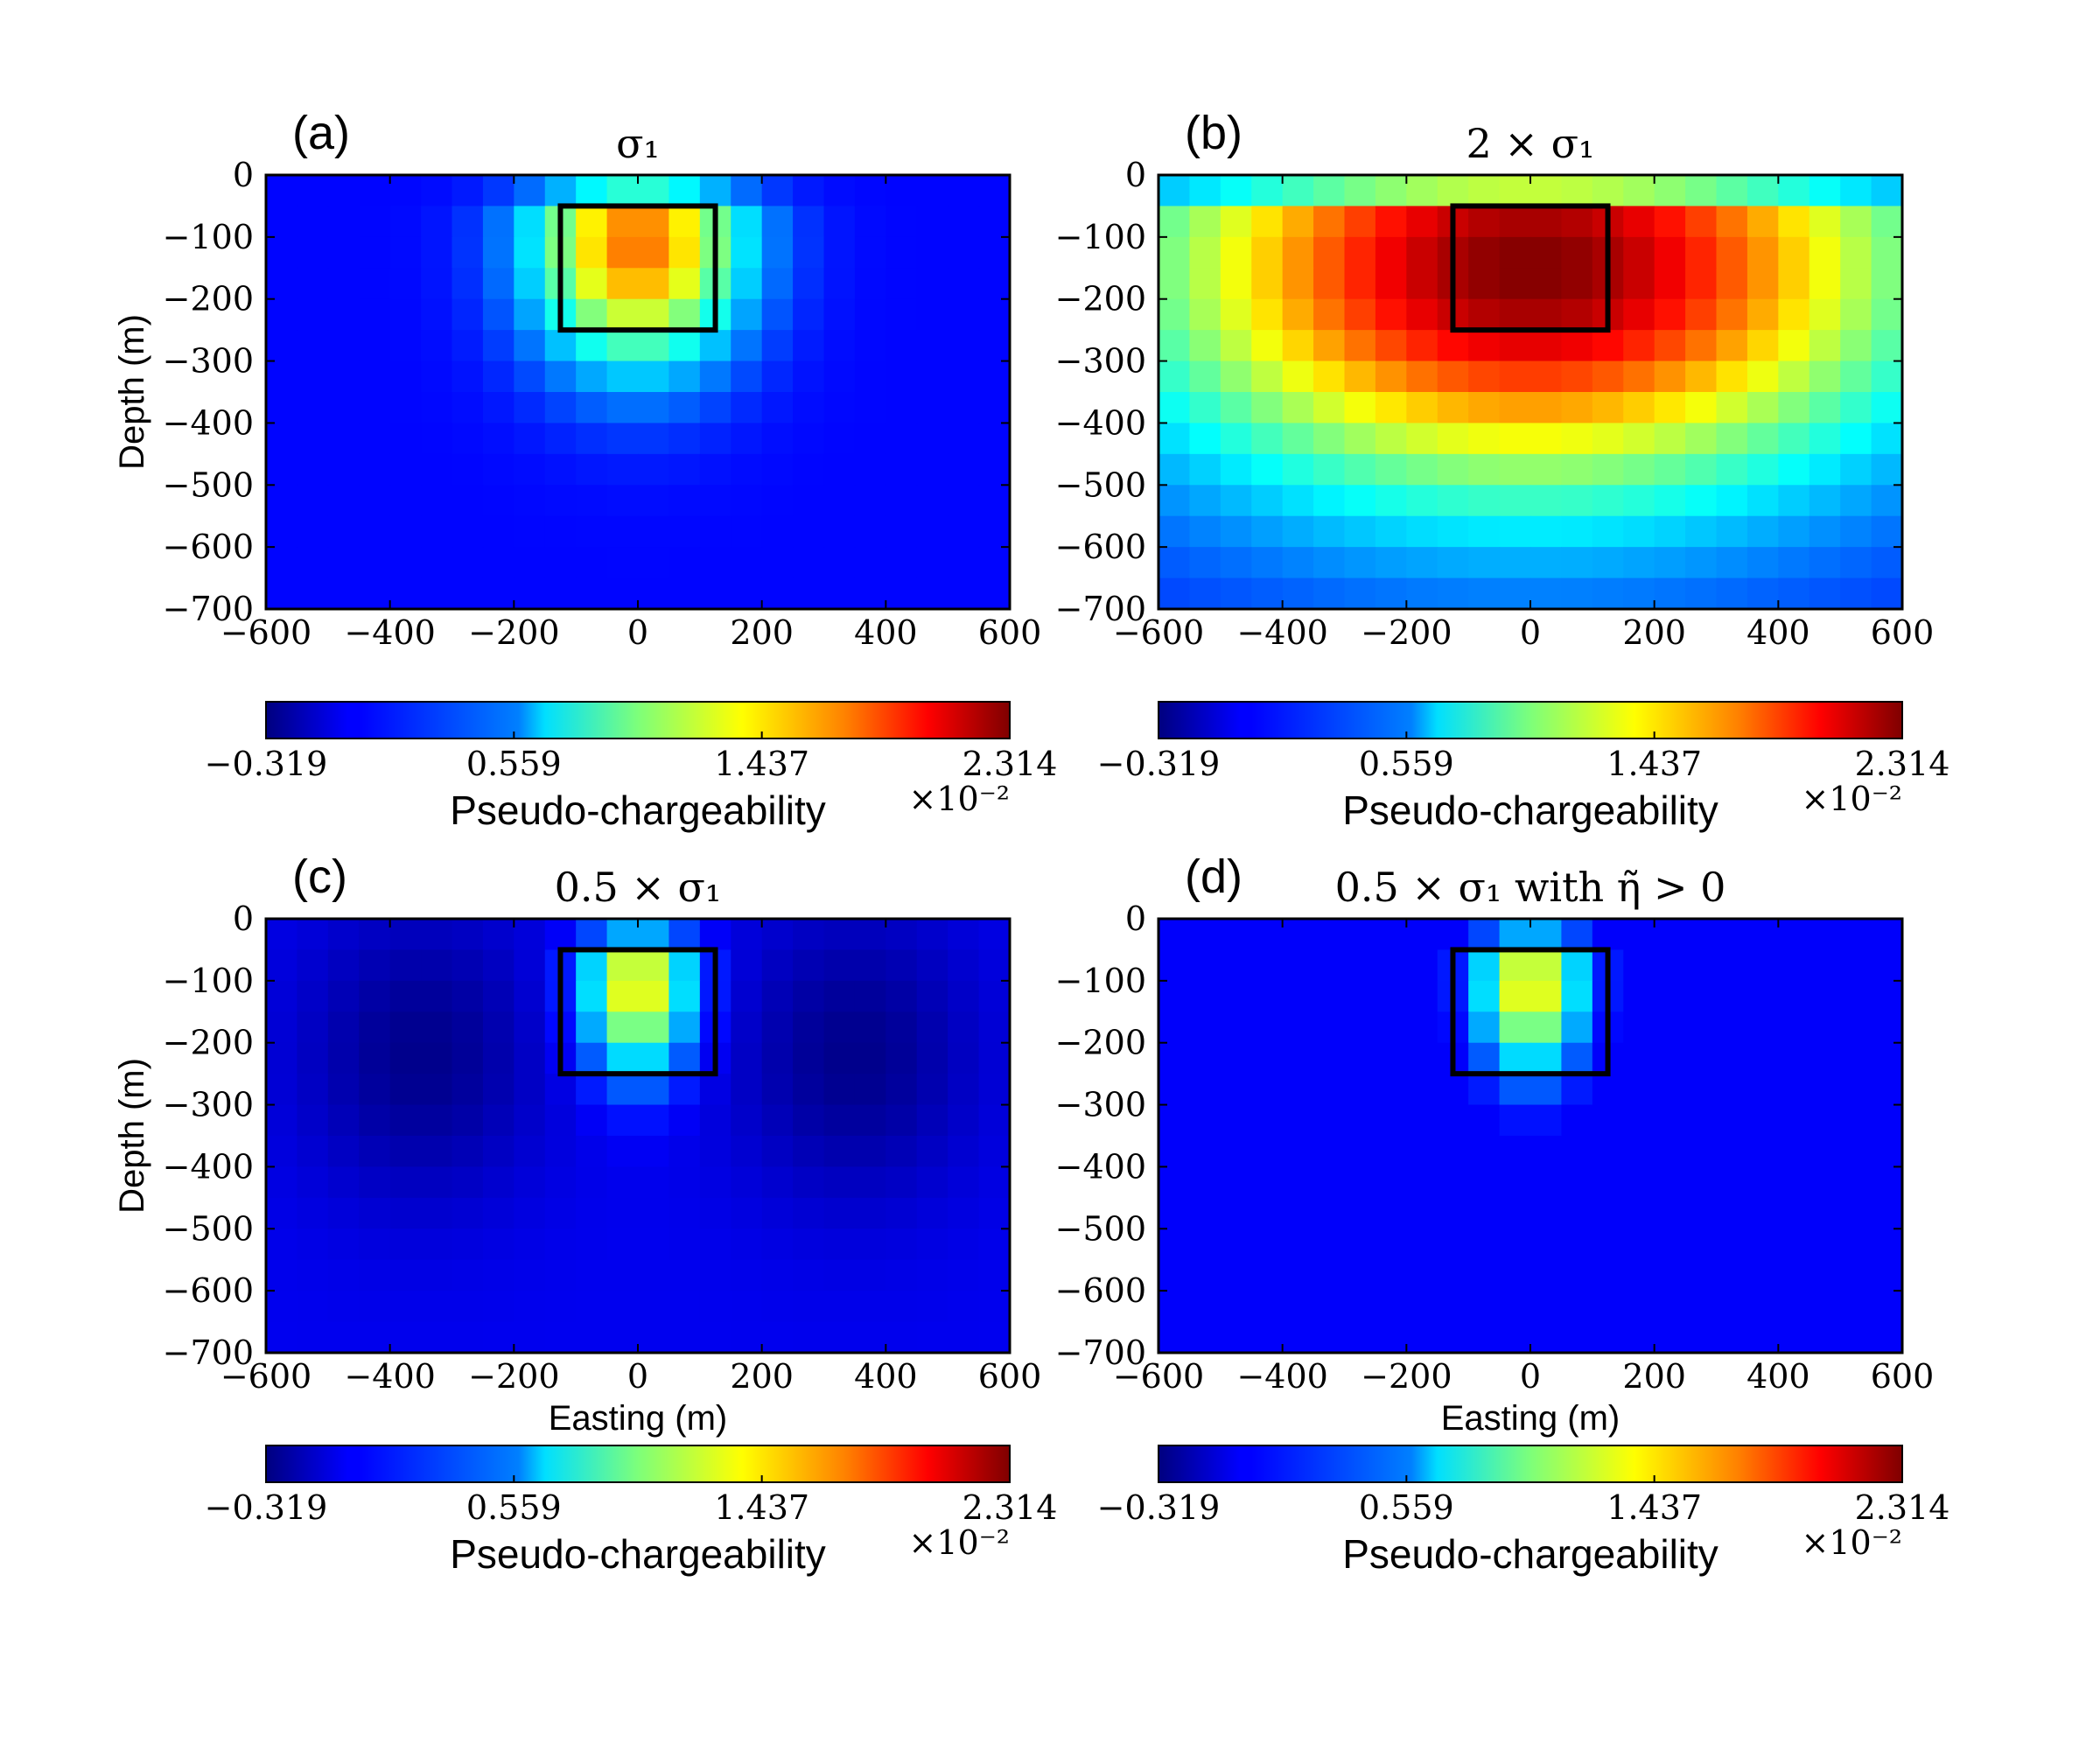 This screenshot has width=2100, height=1750. I want to click on colorbar-tick-label: 1.437, so click(1654, 1507).